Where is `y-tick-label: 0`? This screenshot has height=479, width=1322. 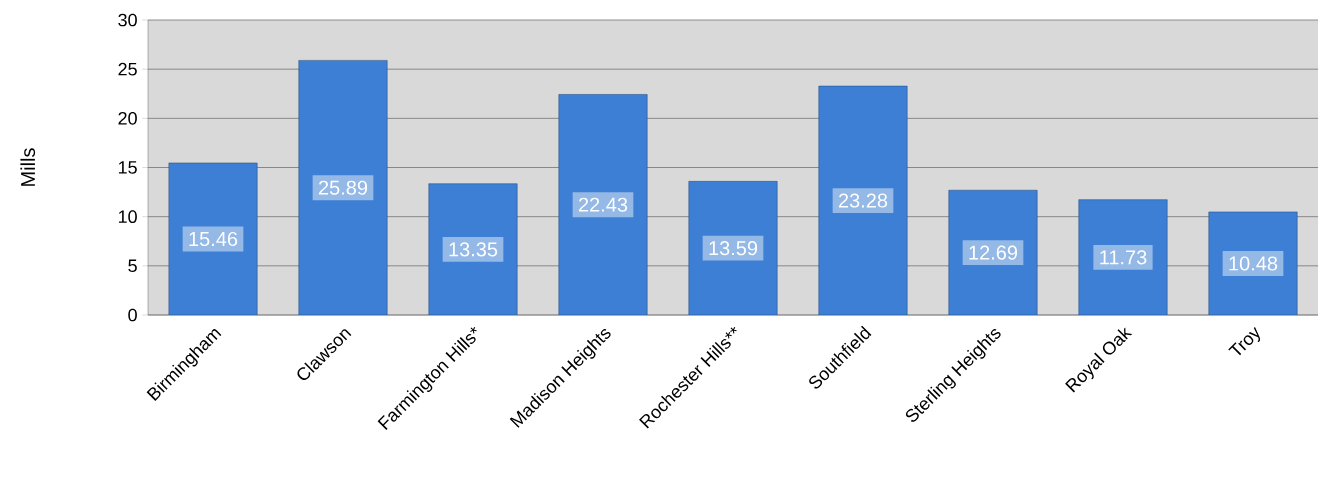 y-tick-label: 0 is located at coordinates (132, 315).